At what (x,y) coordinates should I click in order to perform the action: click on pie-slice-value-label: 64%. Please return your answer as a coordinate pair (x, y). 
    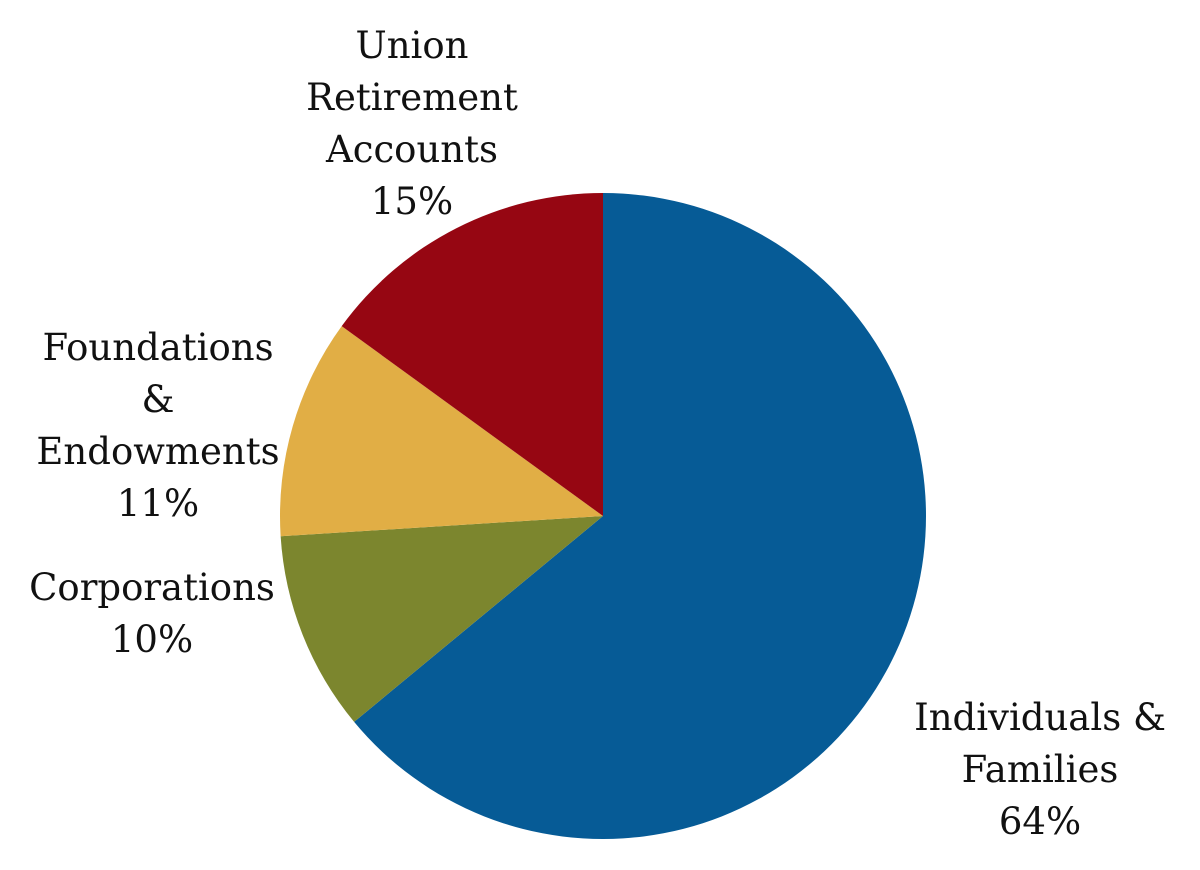
    Looking at the image, I should click on (1040, 821).